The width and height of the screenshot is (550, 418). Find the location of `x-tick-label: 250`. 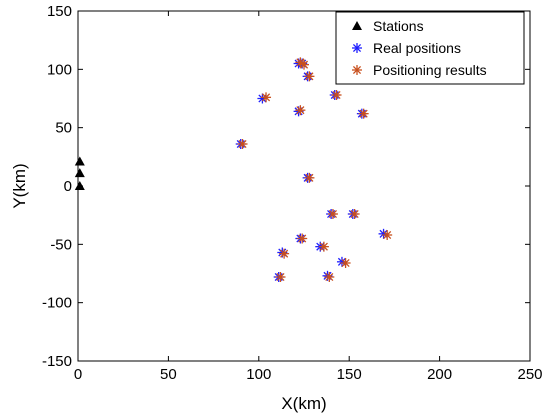

x-tick-label: 250 is located at coordinates (529, 374).